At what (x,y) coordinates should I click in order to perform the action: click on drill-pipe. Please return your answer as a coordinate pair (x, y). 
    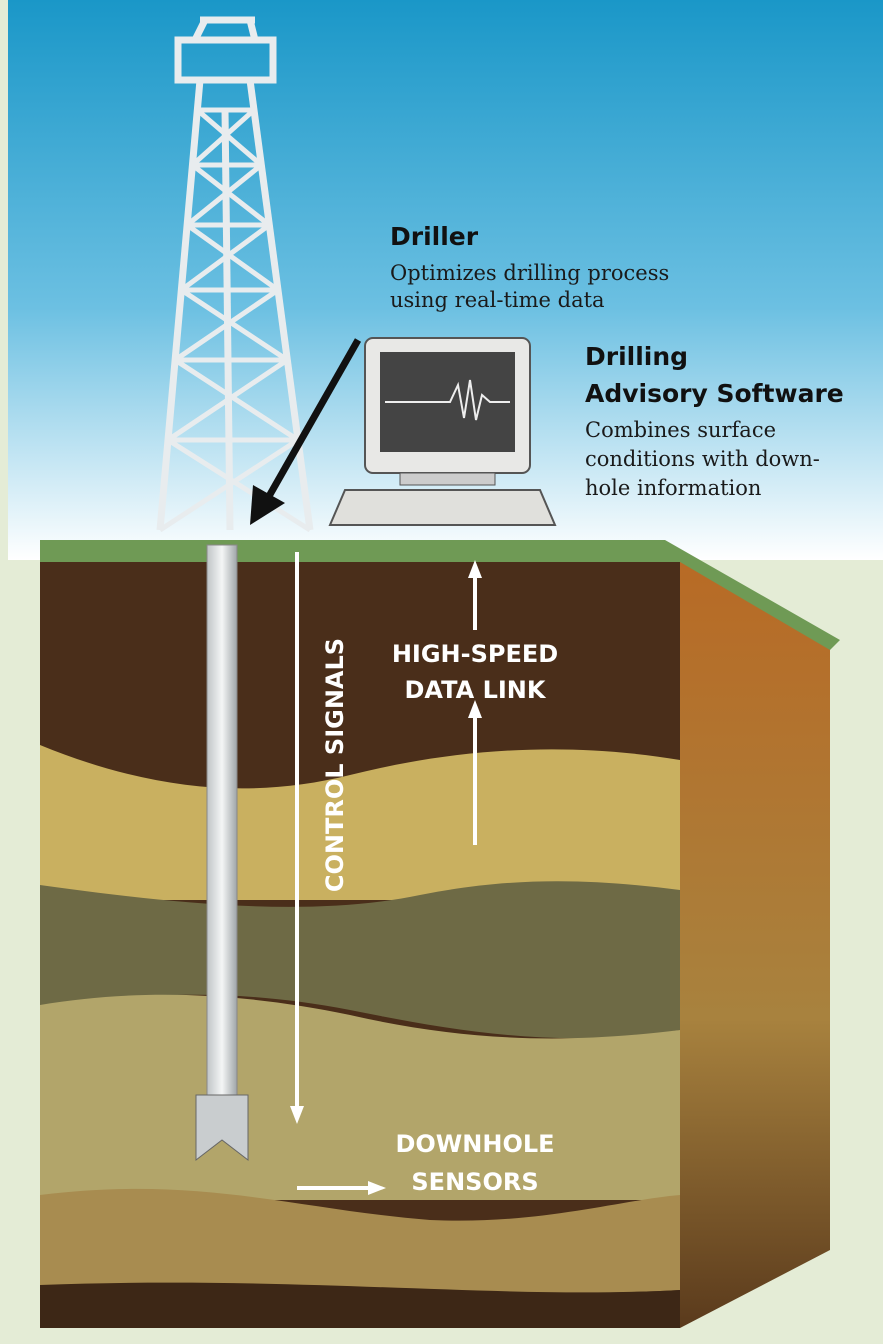
    Looking at the image, I should click on (222, 822).